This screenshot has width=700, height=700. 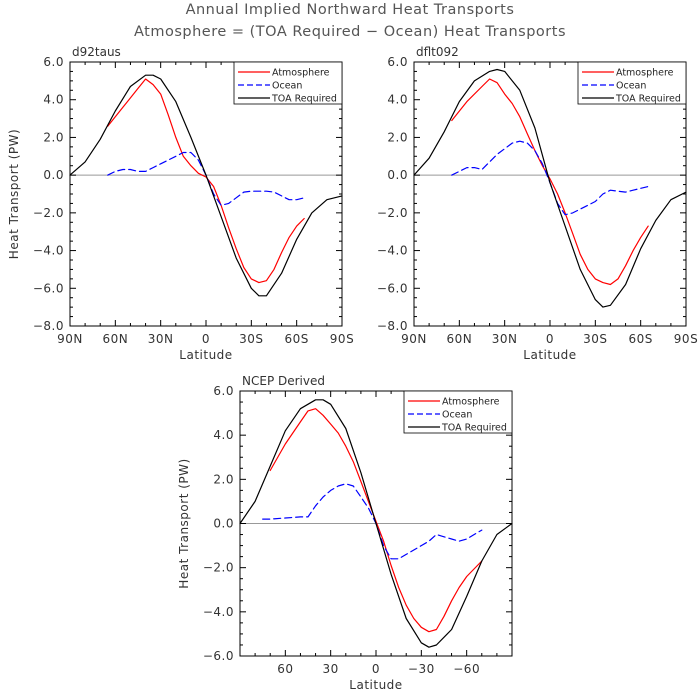 I want to click on panel-title: dflt092, so click(x=437, y=52).